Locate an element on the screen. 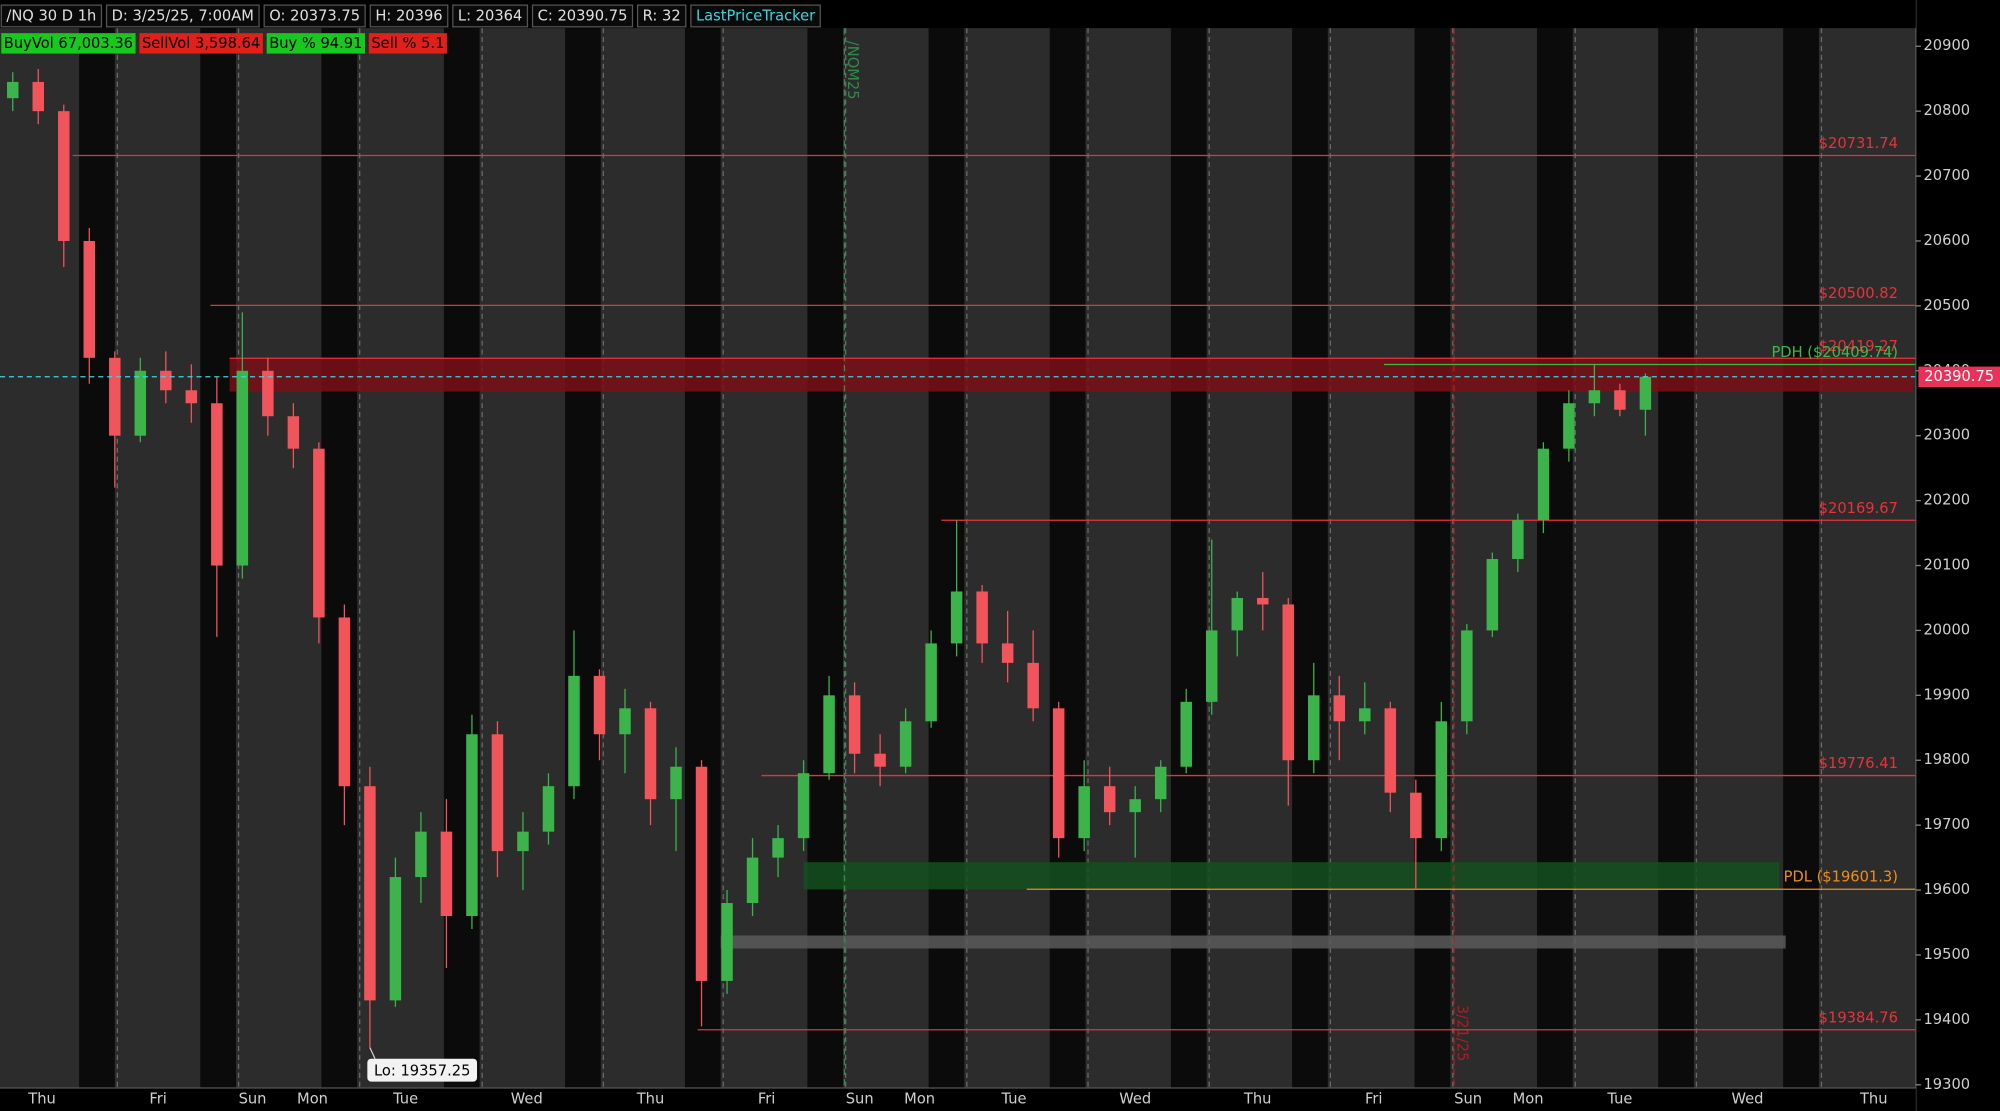 The height and width of the screenshot is (1111, 2000). x-tick-label: Fri is located at coordinates (766, 1099).